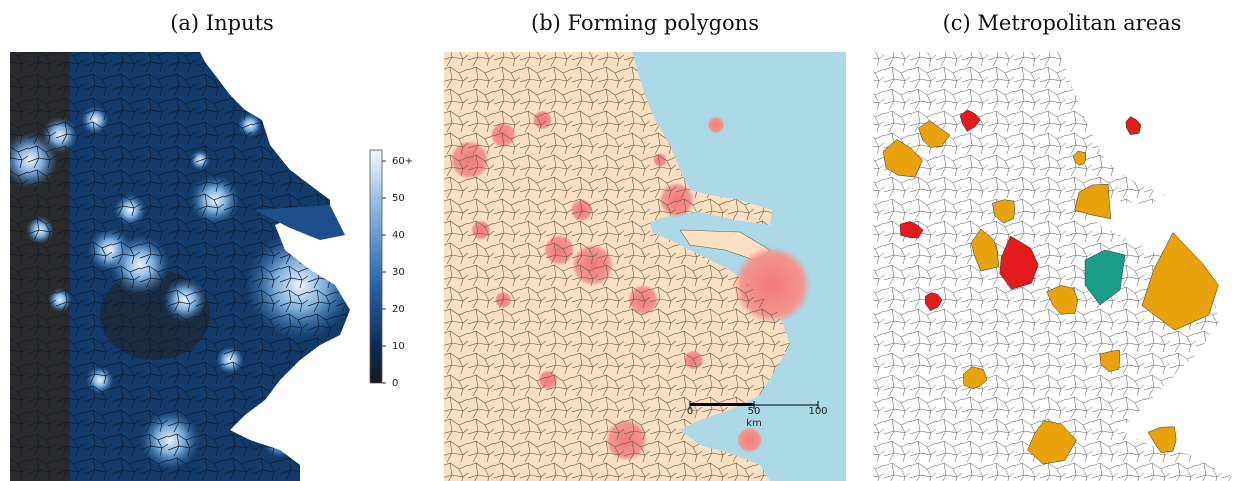 Image resolution: width=1246 pixels, height=481 pixels. What do you see at coordinates (754, 423) in the screenshot?
I see `scale-bar-unit: km` at bounding box center [754, 423].